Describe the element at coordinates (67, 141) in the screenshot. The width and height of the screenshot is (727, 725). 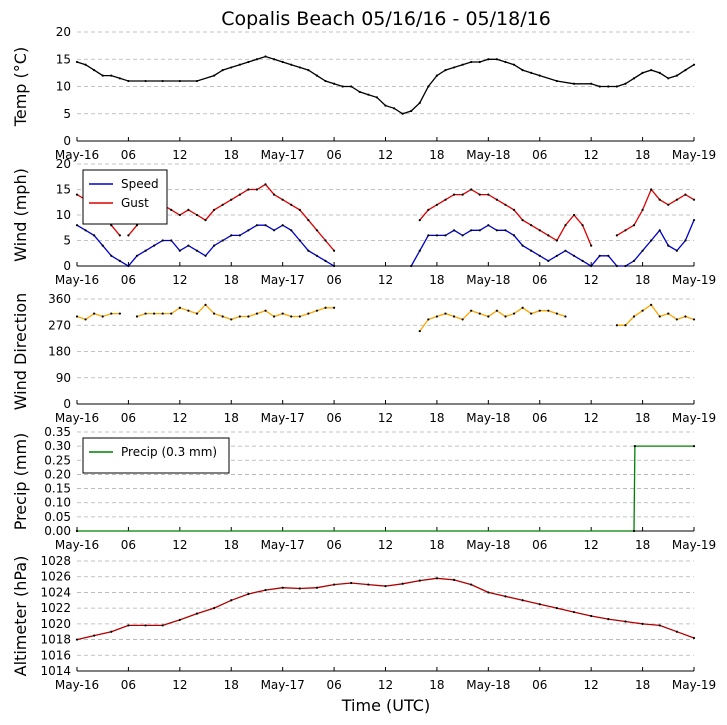
I see `y-tick-label: 0` at that location.